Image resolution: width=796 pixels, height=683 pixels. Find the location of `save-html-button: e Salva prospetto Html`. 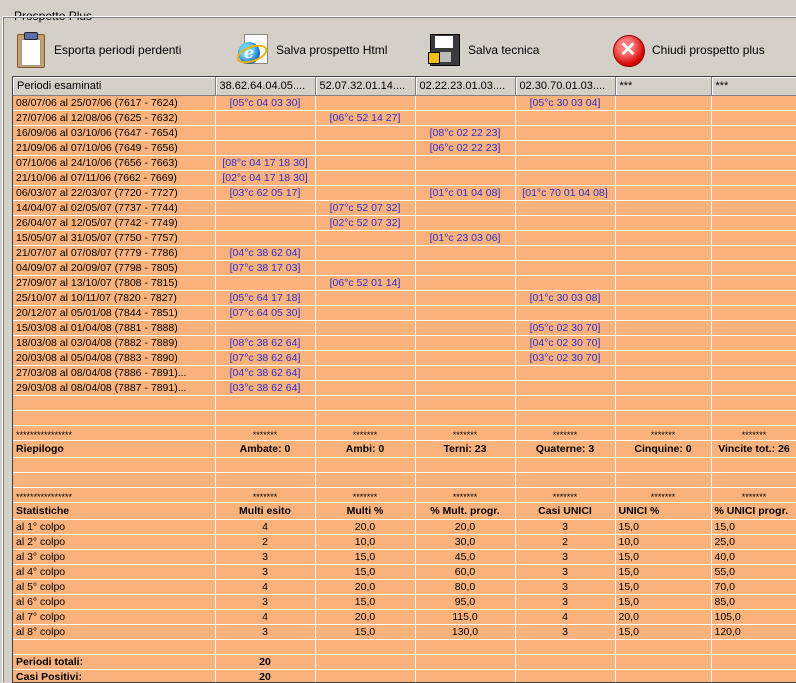

save-html-button: e Salva prospetto Html is located at coordinates (311, 50).